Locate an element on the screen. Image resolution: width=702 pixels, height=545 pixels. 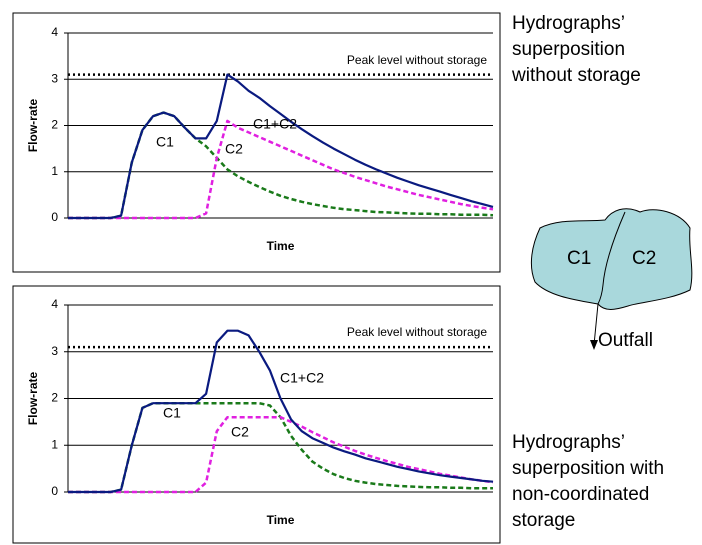
diagram-label: Outfall is located at coordinates (625, 340).